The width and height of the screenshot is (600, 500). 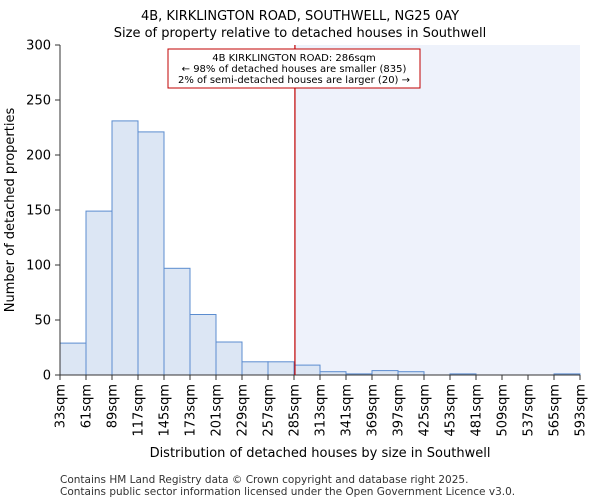 What do you see at coordinates (151, 253) in the screenshot?
I see `bar-117sqm` at bounding box center [151, 253].